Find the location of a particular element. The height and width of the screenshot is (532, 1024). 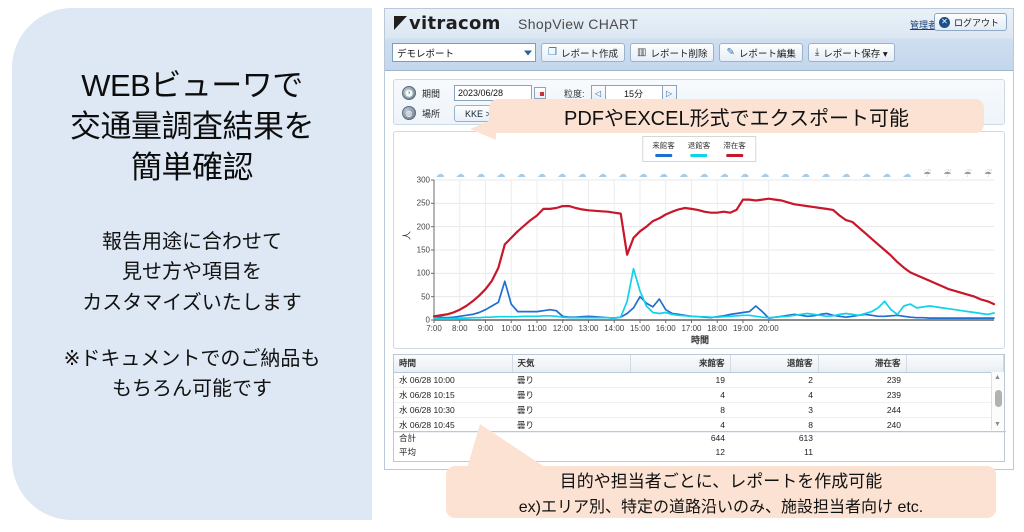

table-row: 水 06/28 10:30 曇り 8 3 244 is located at coordinates (699, 410).